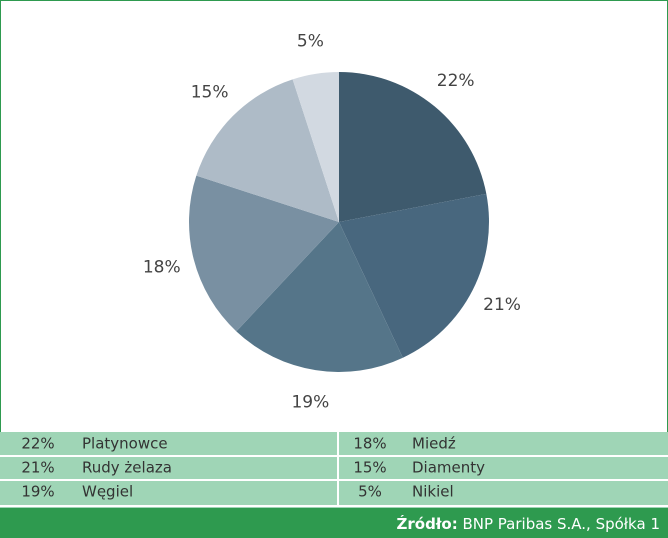 The height and width of the screenshot is (538, 668). Describe the element at coordinates (502, 305) in the screenshot. I see `data-label: 21%` at that location.